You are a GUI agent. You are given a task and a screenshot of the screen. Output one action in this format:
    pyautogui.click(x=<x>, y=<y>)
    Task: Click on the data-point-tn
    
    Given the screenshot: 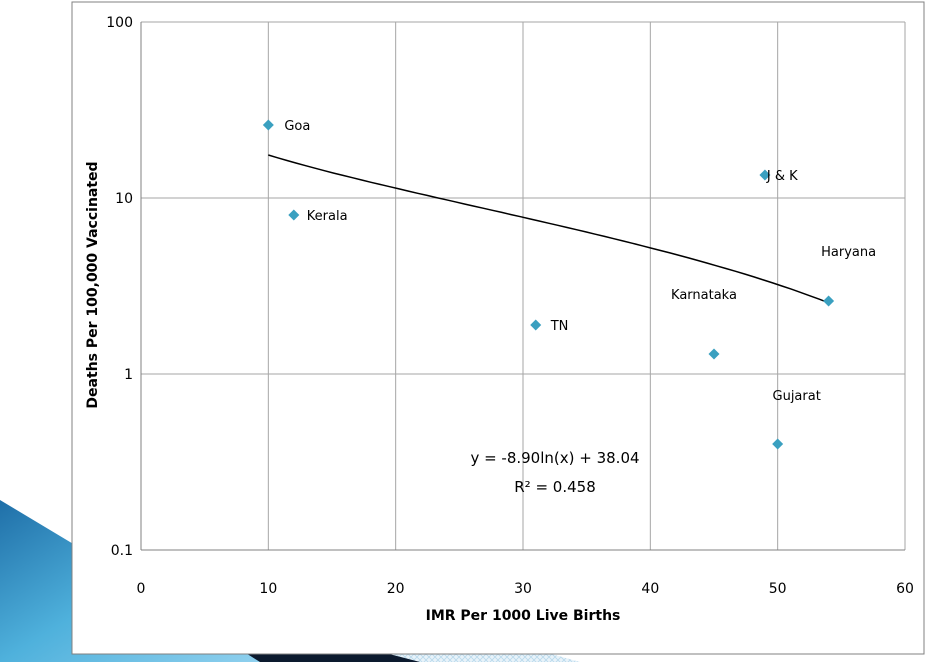 What is the action you would take?
    pyautogui.click(x=536, y=325)
    